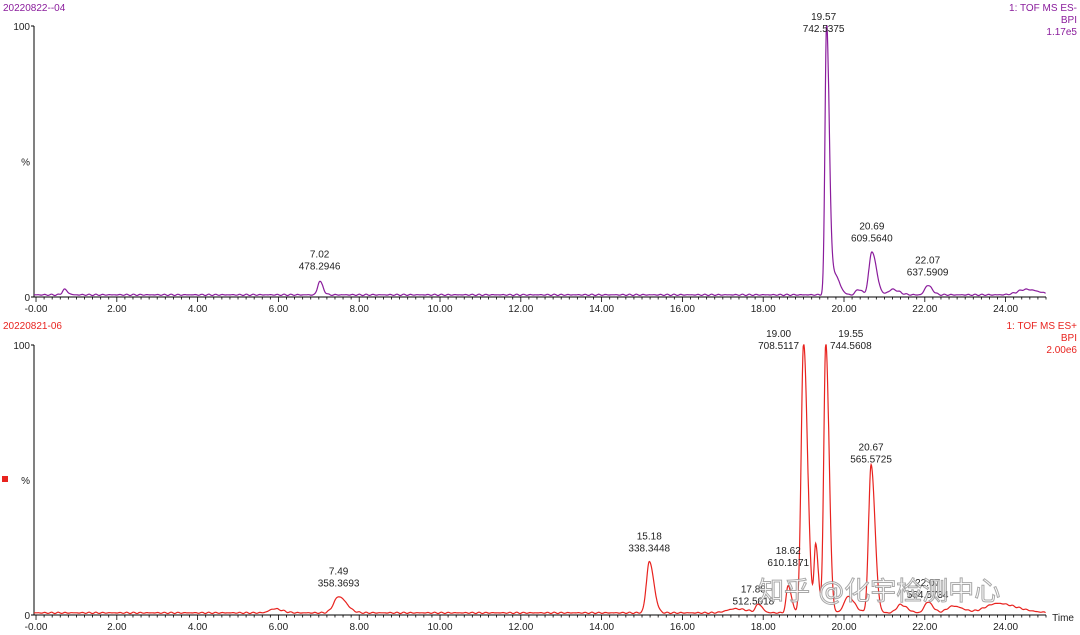 The width and height of the screenshot is (1080, 635). What do you see at coordinates (1043, 8) in the screenshot?
I see `panel1-detector: 1: TOF MS ES-` at bounding box center [1043, 8].